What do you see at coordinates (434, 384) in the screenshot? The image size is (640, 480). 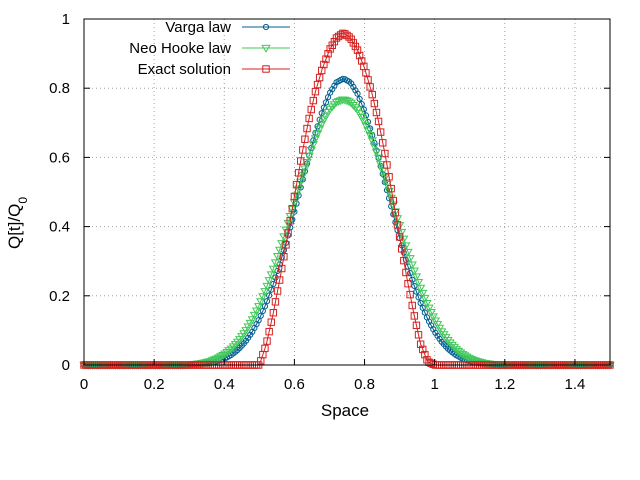 I see `x-tick-label: 1` at bounding box center [434, 384].